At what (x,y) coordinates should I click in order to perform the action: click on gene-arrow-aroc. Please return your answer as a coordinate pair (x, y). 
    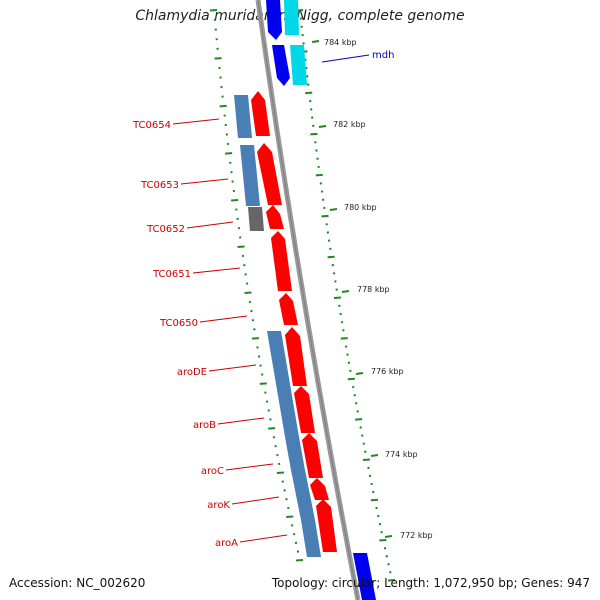
    Looking at the image, I should click on (312, 455).